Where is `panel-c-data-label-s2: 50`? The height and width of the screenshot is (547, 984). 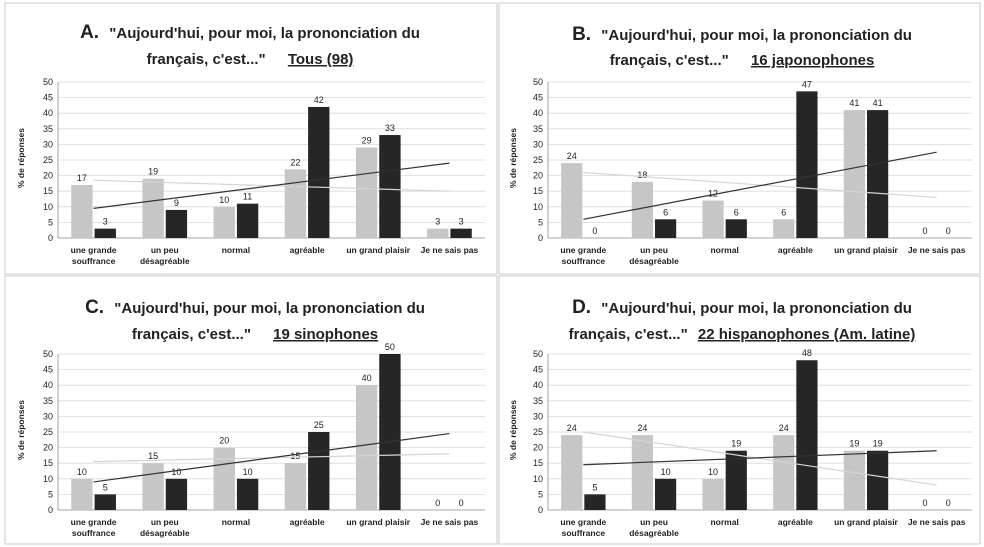
panel-c-data-label-s2: 50 is located at coordinates (390, 347).